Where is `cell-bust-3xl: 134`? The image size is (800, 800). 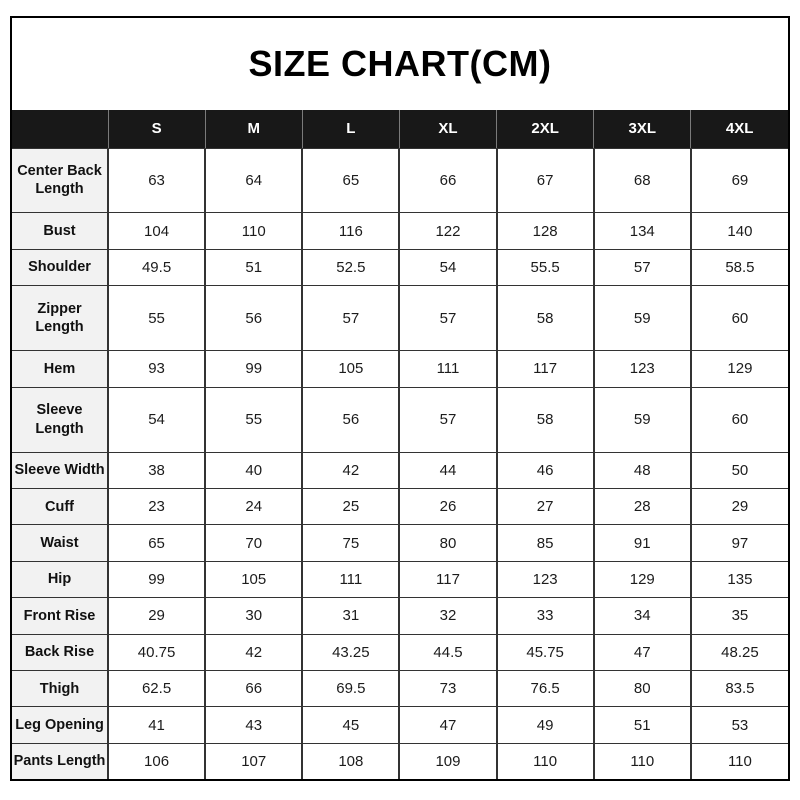 cell-bust-3xl: 134 is located at coordinates (641, 231).